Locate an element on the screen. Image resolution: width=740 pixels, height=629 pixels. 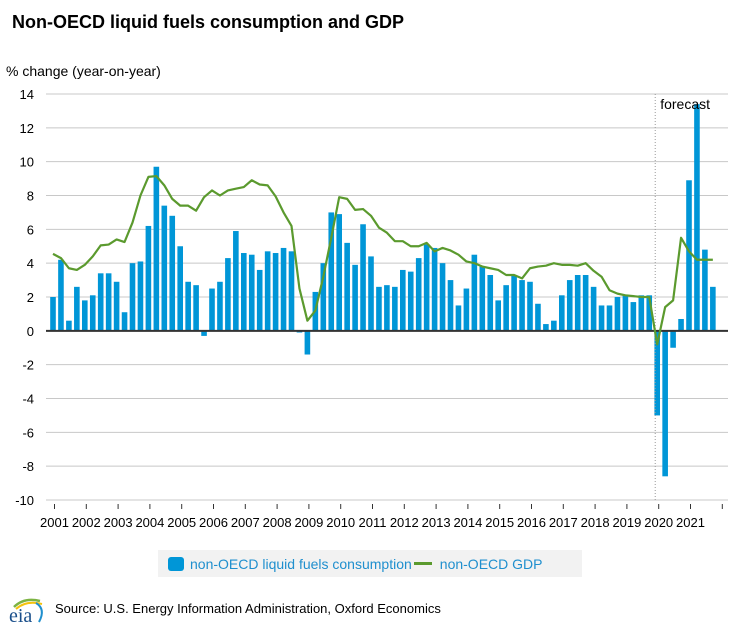
y-tick-labels: 14 12 10 8 6 4 2 0 -2 -4 -6 -8 -10 is located at coordinates (24, 297).